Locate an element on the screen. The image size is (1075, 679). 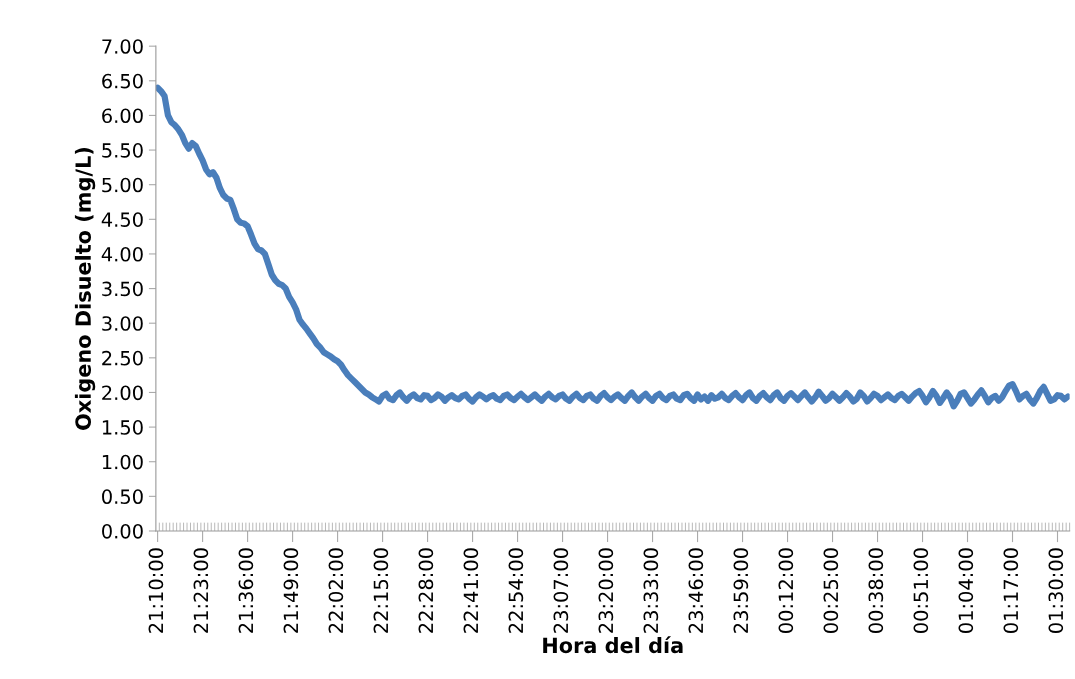
y-tick-label: 4.50 is located at coordinates (122, 219).